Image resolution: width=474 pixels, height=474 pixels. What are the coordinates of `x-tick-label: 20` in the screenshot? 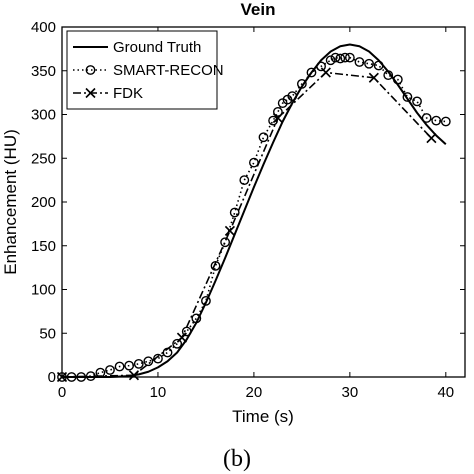 It's located at (254, 392).